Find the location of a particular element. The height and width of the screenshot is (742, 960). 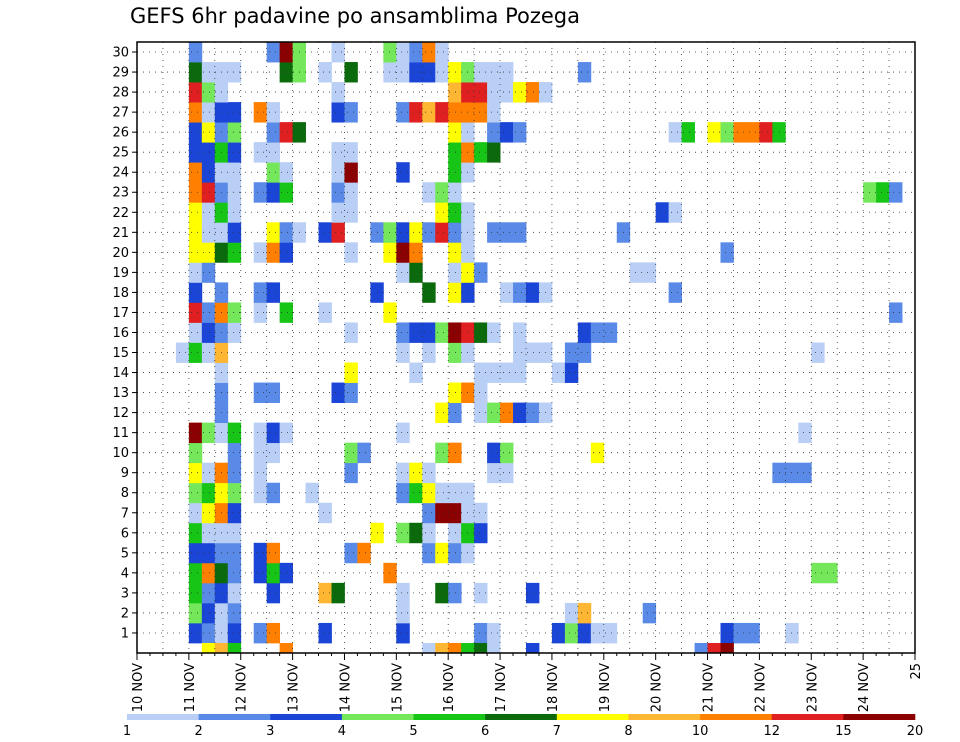

y-tick-label: 11 is located at coordinates (120, 433).